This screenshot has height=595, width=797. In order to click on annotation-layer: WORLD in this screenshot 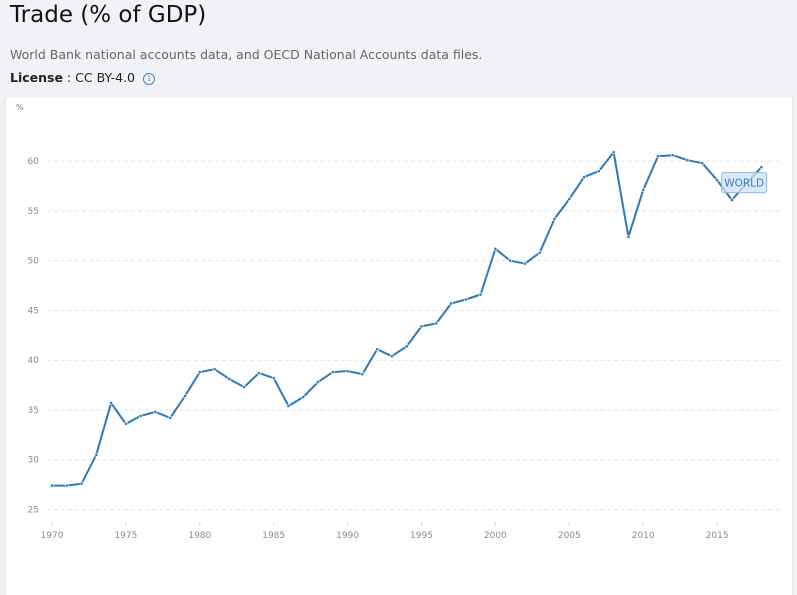, I will do `click(744, 183)`.